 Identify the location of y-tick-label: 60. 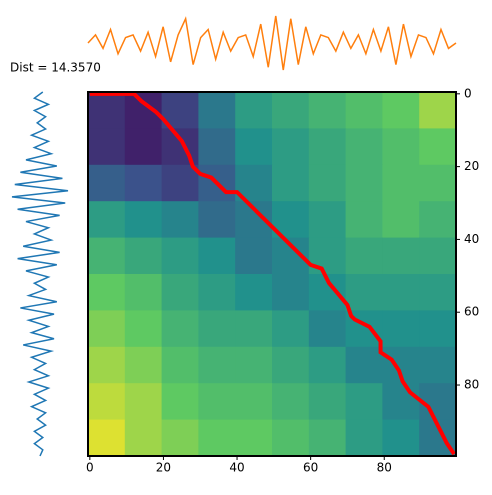
(471, 312).